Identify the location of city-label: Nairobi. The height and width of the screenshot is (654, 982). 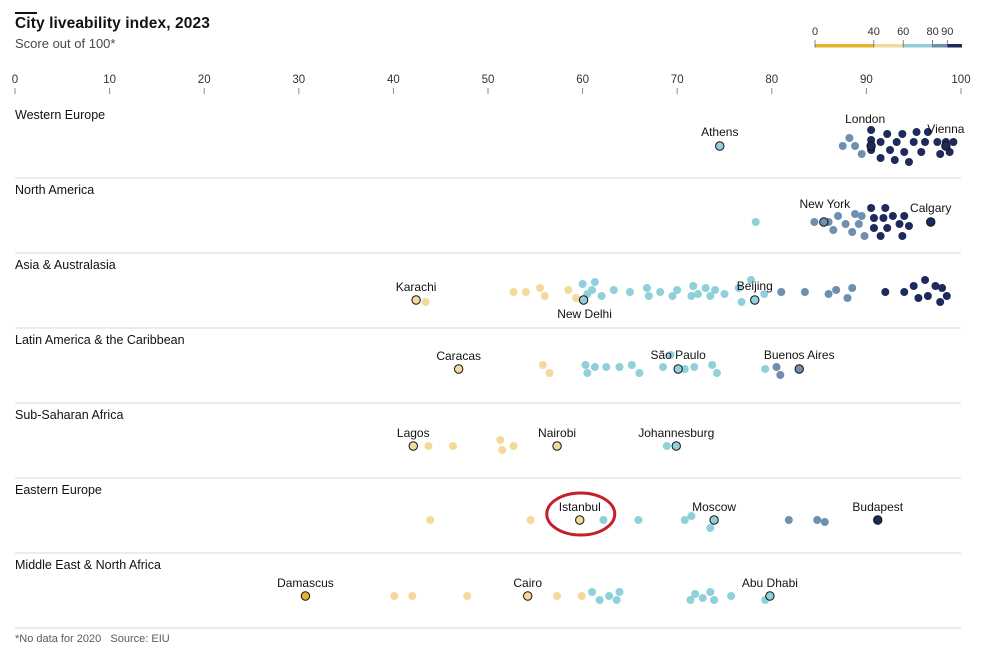
(557, 433).